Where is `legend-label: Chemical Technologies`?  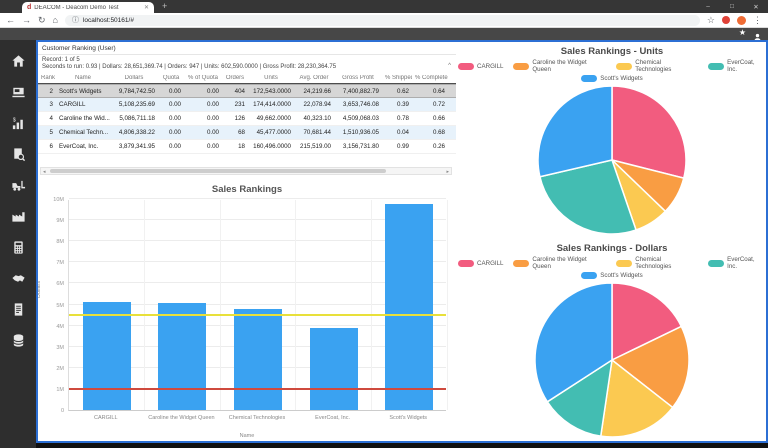 legend-label: Chemical Technologies is located at coordinates (653, 66).